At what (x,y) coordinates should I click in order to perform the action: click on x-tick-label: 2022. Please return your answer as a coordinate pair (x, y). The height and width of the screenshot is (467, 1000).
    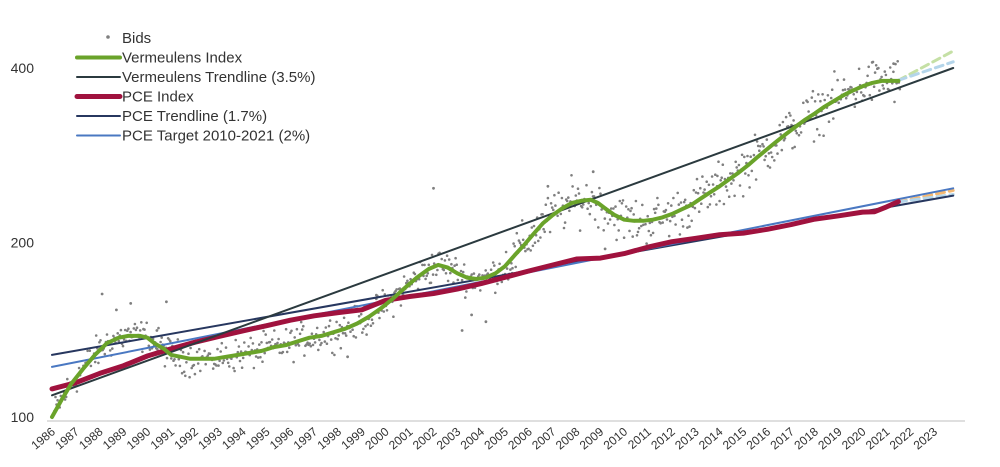
    Looking at the image, I should click on (902, 438).